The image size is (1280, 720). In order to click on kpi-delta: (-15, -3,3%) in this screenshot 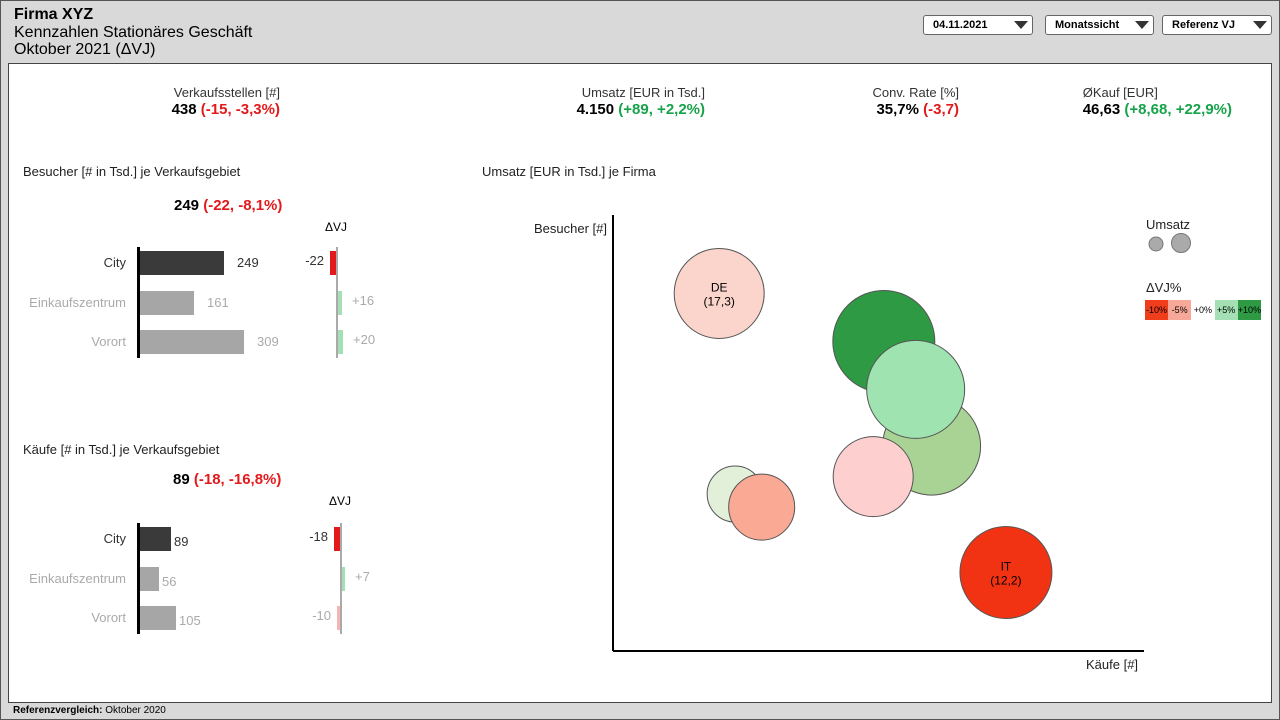, I will do `click(240, 109)`.